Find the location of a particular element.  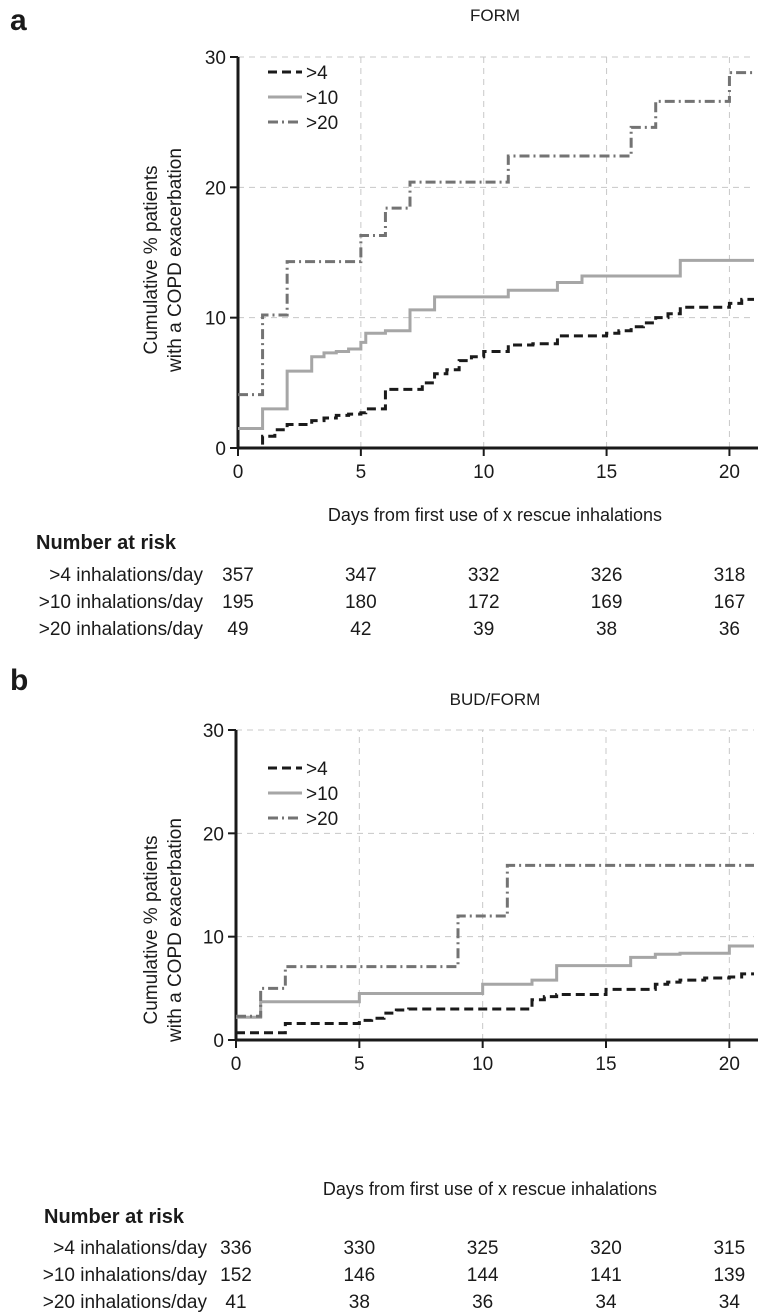

risk-value: 172 is located at coordinates (483, 602).